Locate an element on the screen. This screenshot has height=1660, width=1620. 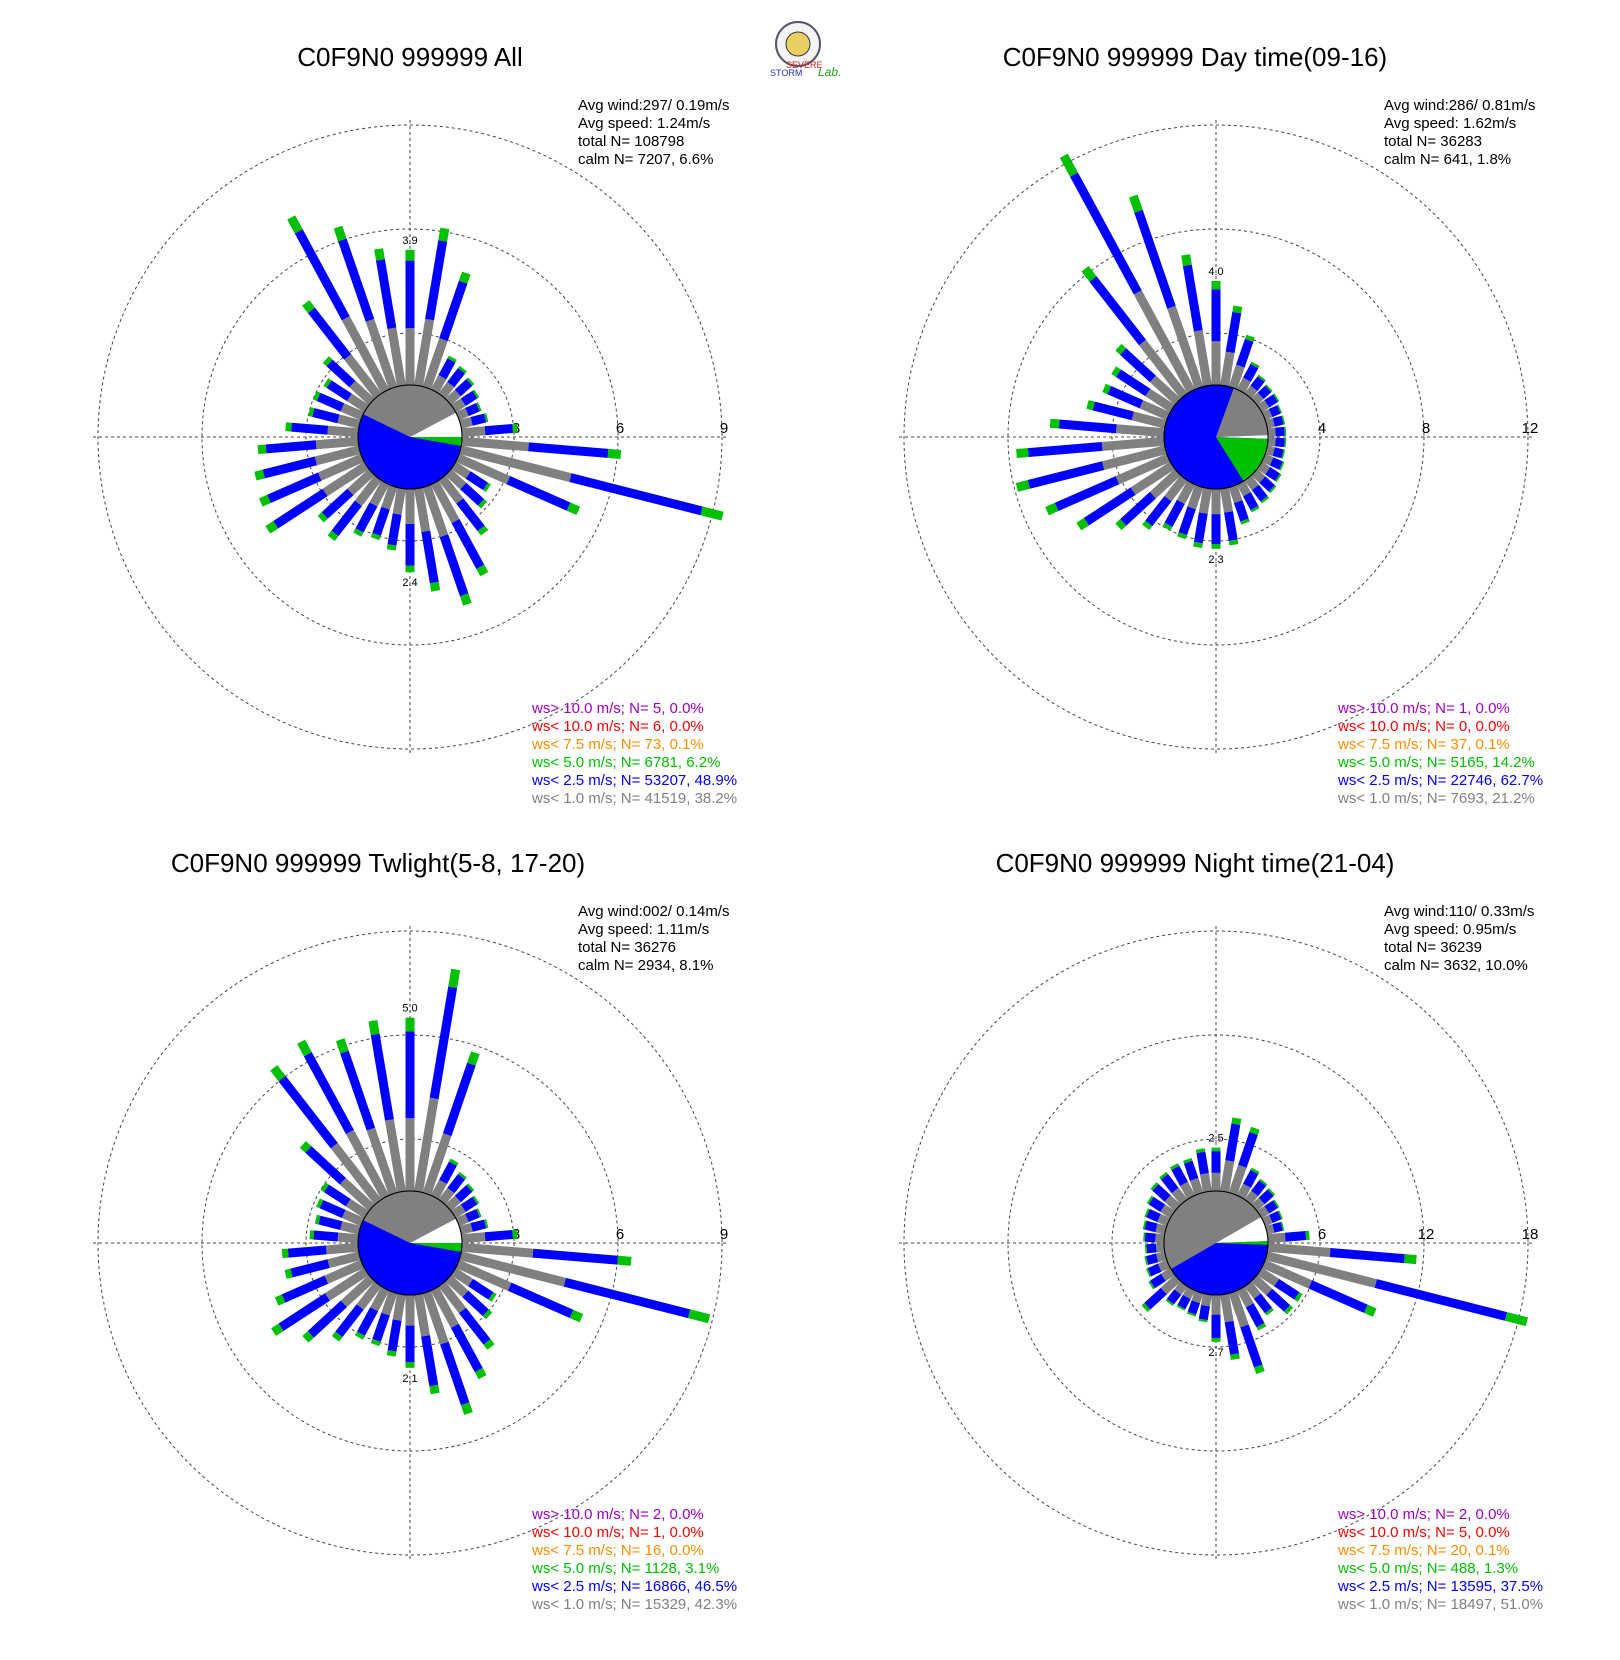
stat-line: Avg speed: 1.62m/s is located at coordinates (1450, 123).